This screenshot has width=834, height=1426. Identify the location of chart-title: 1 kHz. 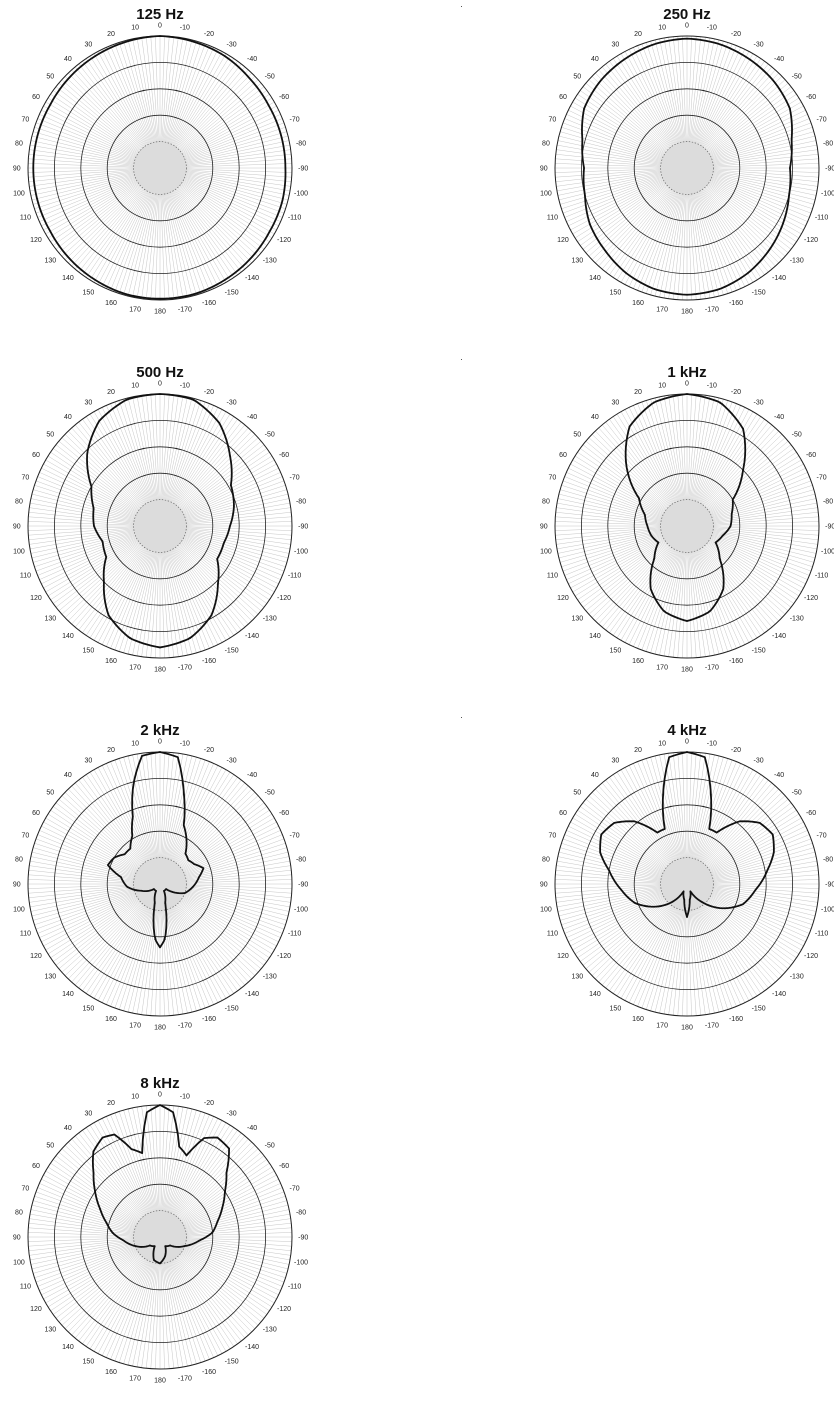
(687, 372).